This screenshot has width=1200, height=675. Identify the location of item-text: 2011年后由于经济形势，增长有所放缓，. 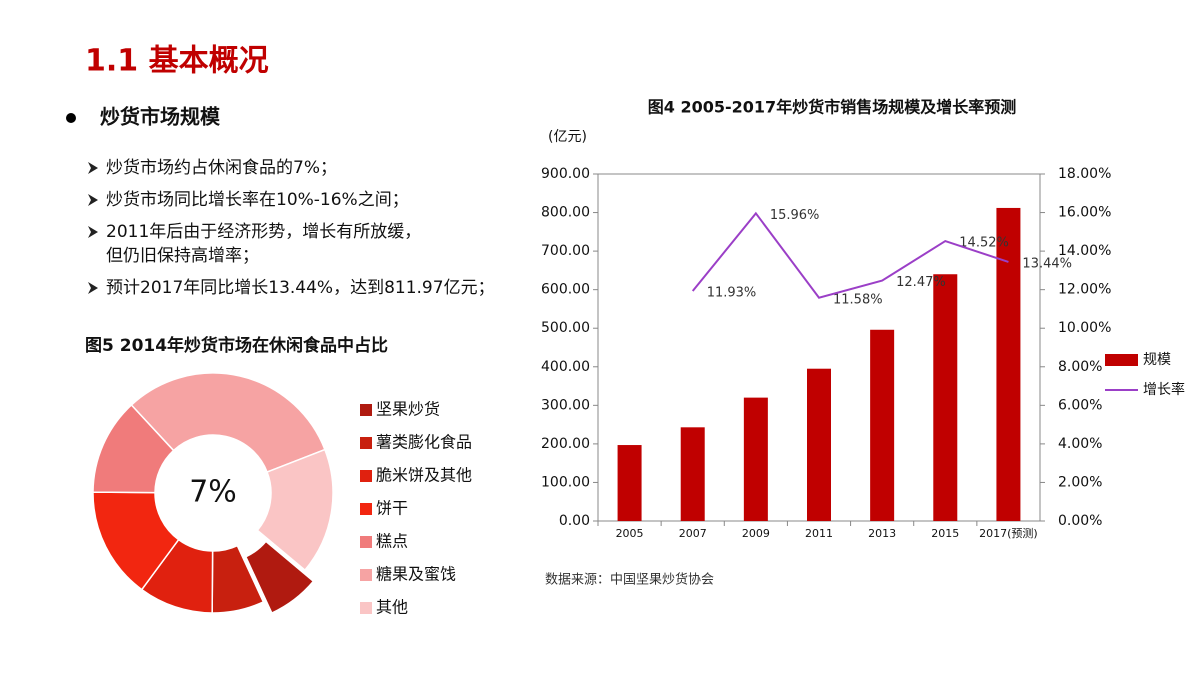
(263, 232).